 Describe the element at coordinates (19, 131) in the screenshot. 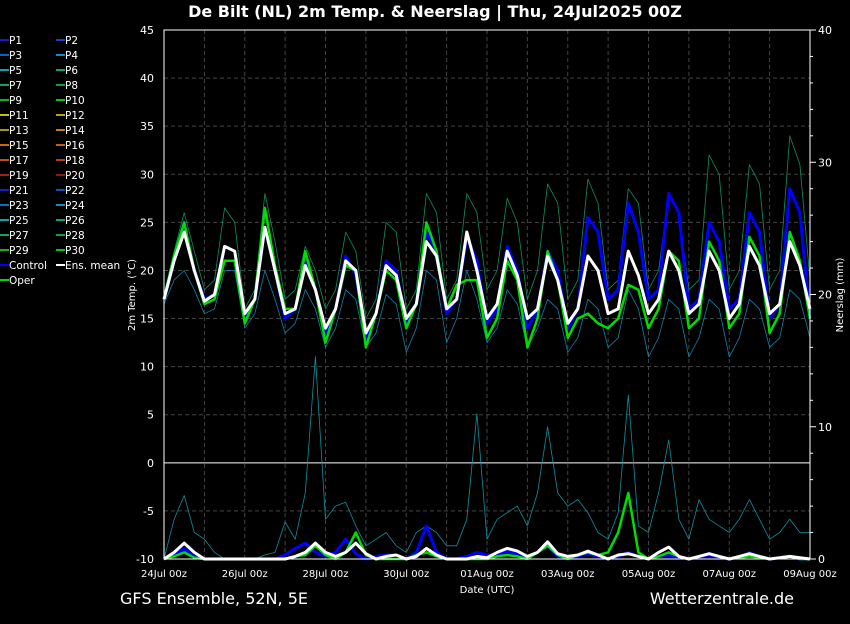

I see `legend-label: P13` at that location.